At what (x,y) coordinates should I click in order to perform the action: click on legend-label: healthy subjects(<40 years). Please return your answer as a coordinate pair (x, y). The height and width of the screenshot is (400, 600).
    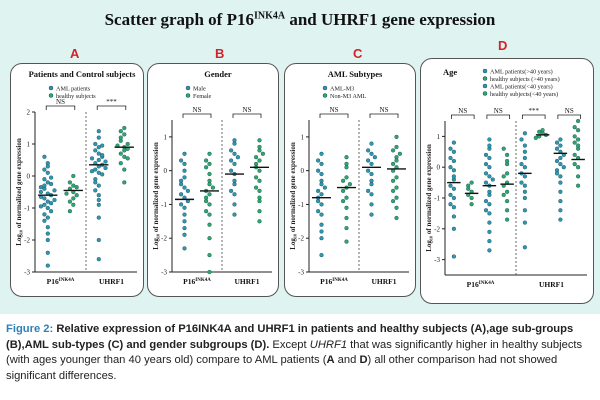
    Looking at the image, I should click on (524, 94).